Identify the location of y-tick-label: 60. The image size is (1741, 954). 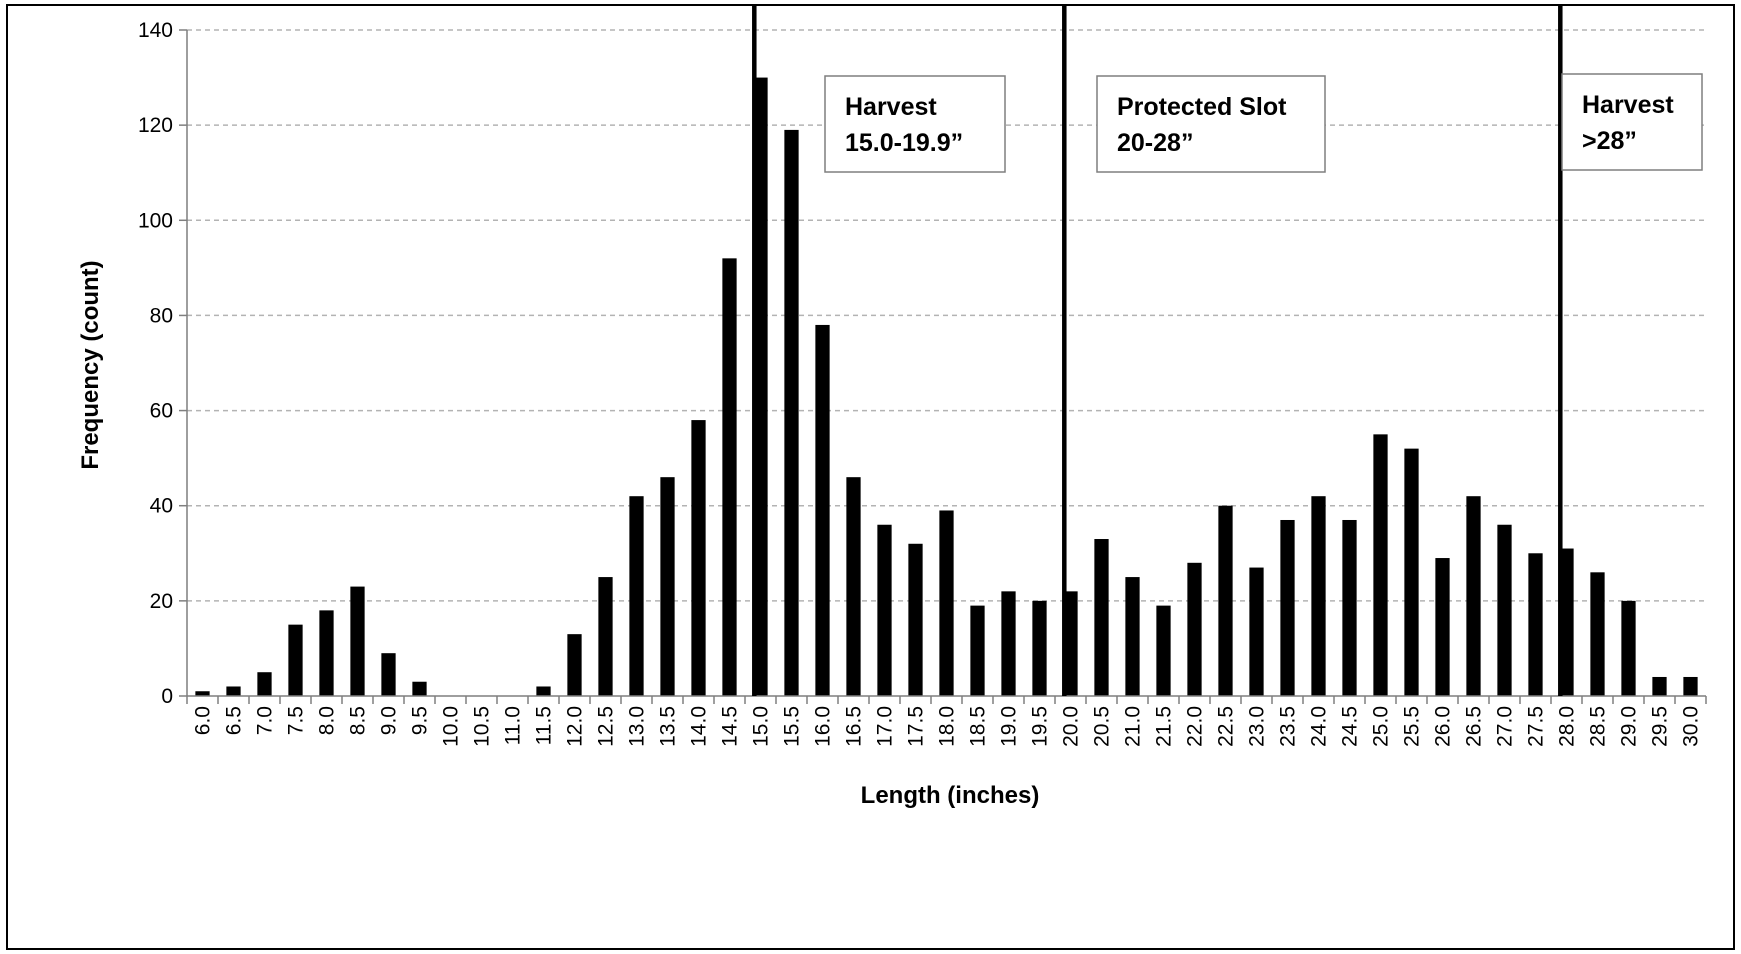
(161, 411).